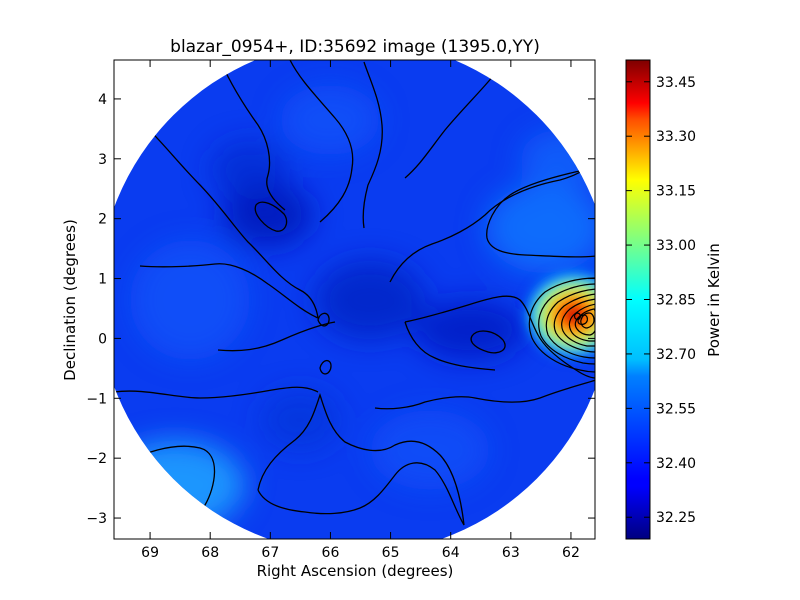 This screenshot has height=600, width=800. I want to click on x-tick-label: 68, so click(210, 553).